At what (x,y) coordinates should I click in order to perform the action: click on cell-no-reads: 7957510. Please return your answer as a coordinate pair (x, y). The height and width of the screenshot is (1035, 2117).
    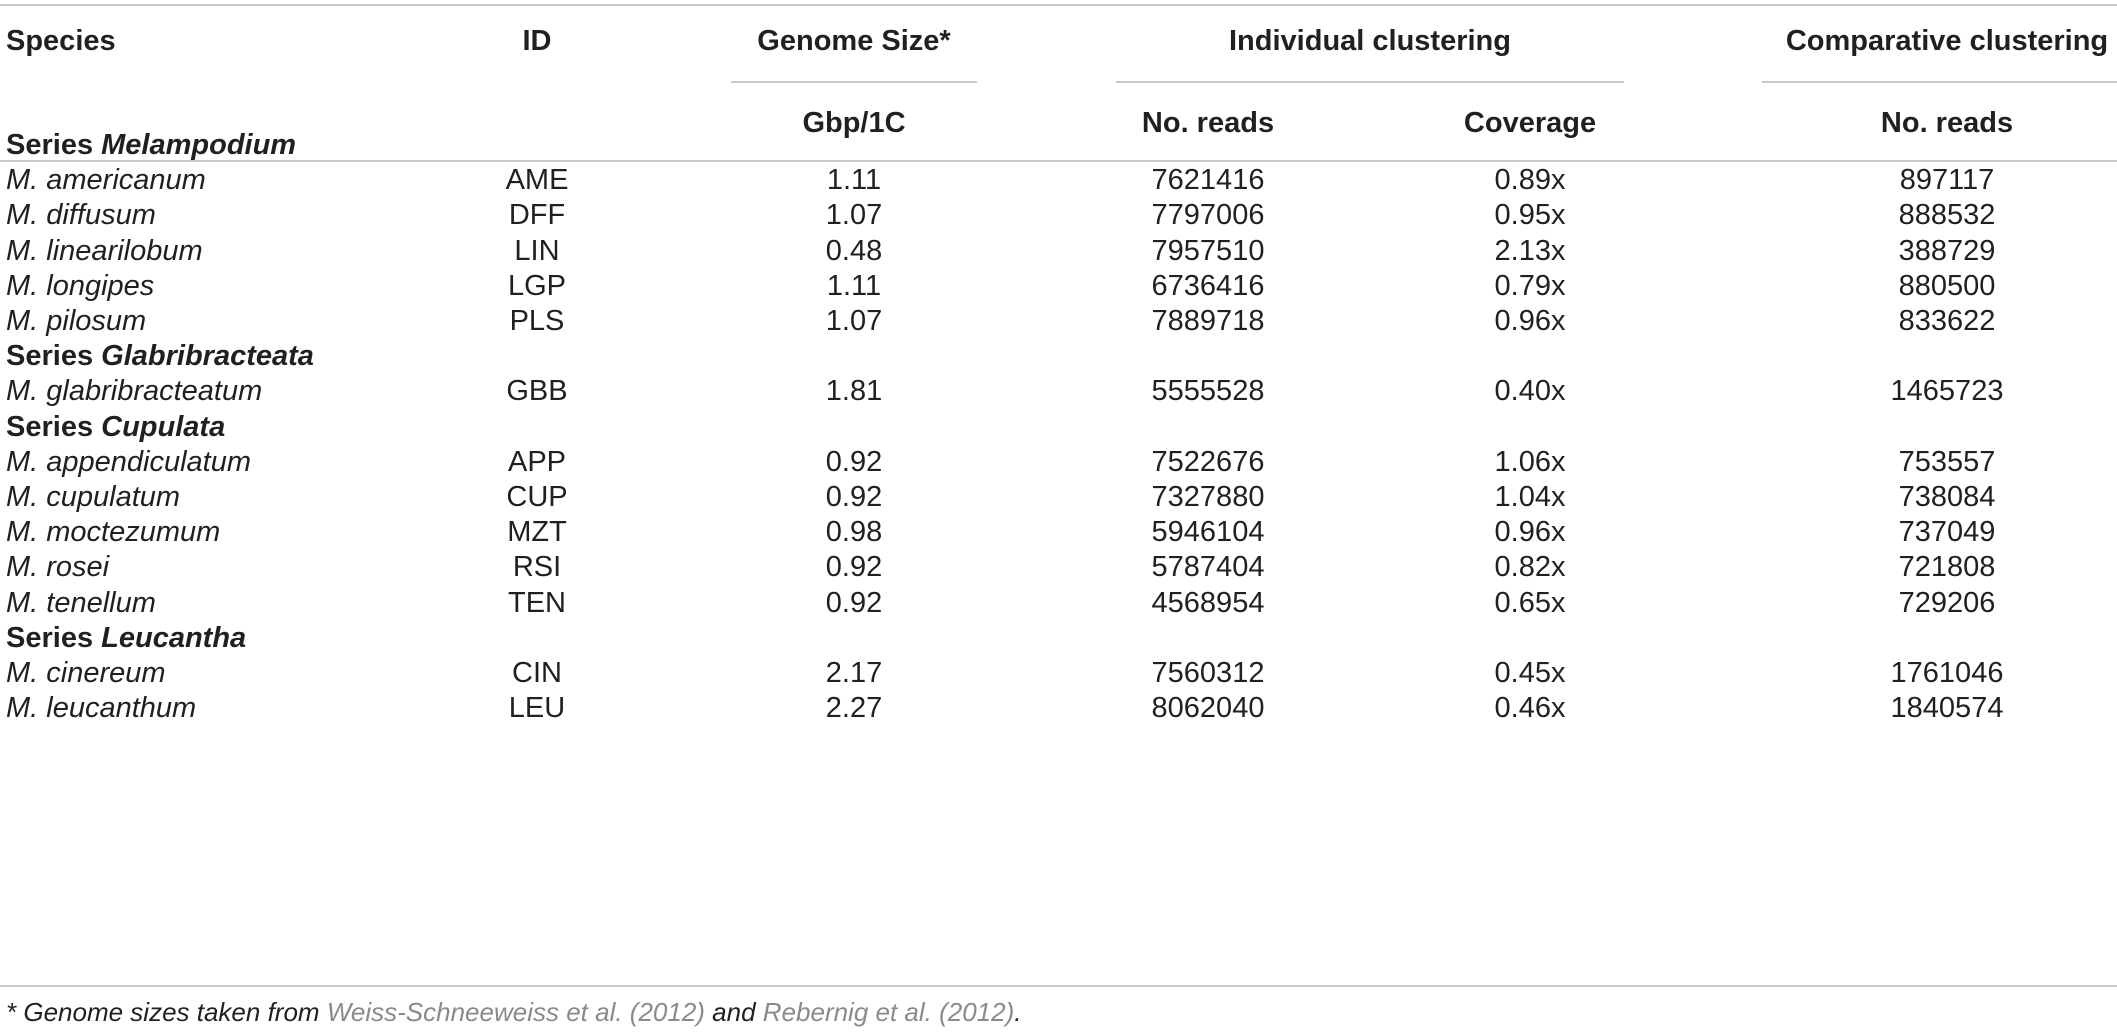
    Looking at the image, I should click on (1208, 250).